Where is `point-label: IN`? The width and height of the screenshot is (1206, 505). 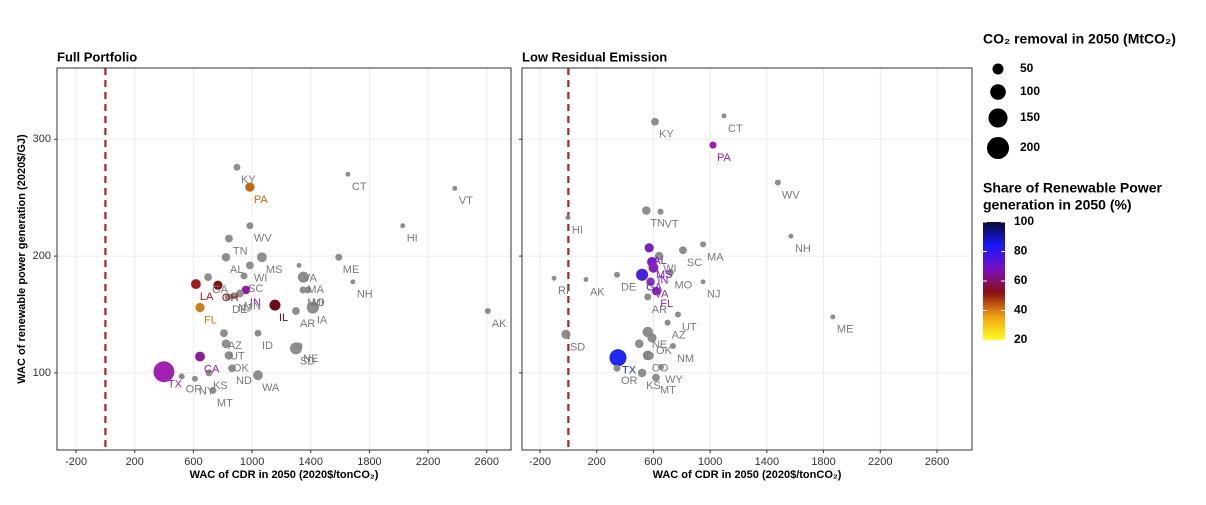
point-label: IN is located at coordinates (662, 281).